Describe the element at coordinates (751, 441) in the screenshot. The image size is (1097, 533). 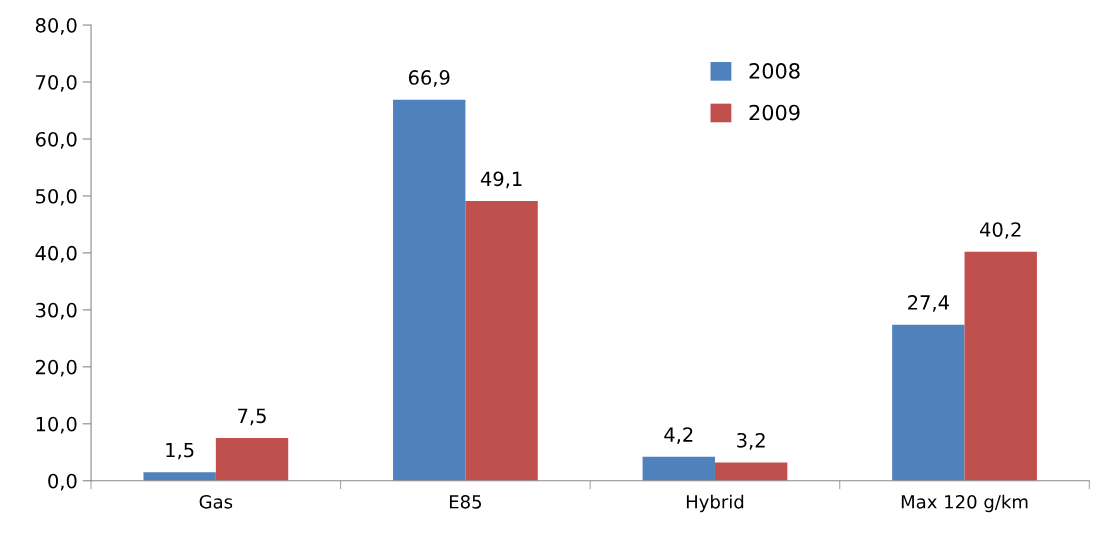
I see `data-label: 3,2` at that location.